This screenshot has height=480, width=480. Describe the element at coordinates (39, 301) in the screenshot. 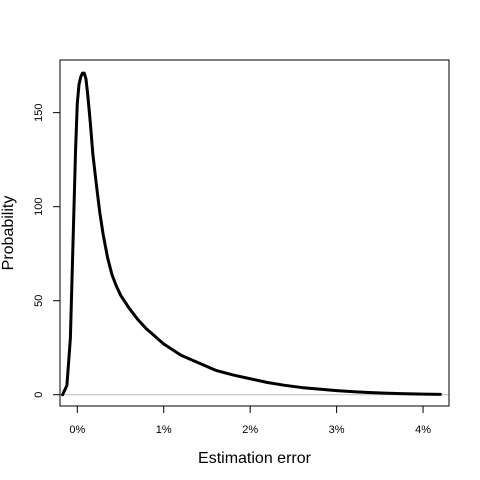

I see `y-tick-label: 50` at that location.